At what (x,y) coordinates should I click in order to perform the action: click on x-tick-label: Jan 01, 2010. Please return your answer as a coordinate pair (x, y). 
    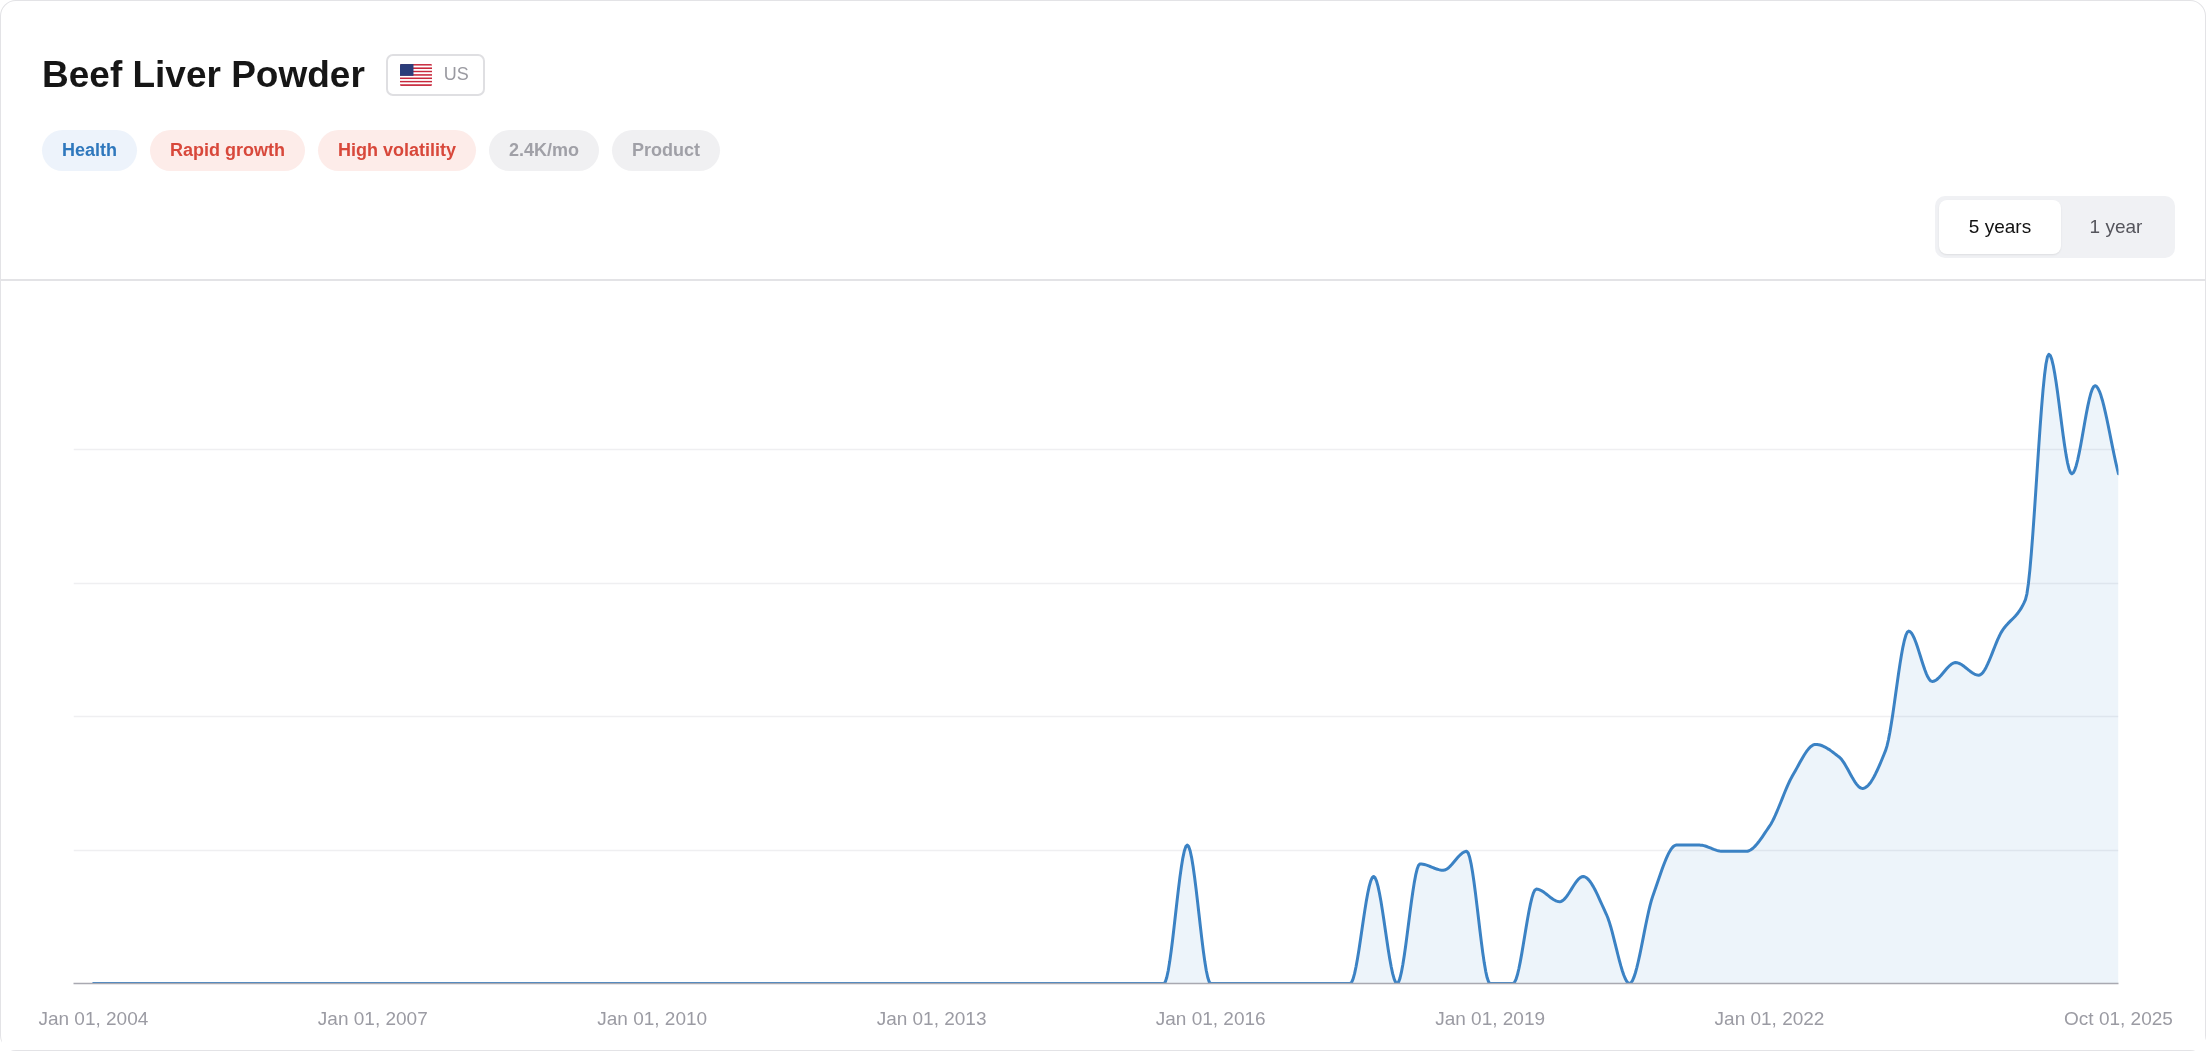
    Looking at the image, I should click on (652, 1018).